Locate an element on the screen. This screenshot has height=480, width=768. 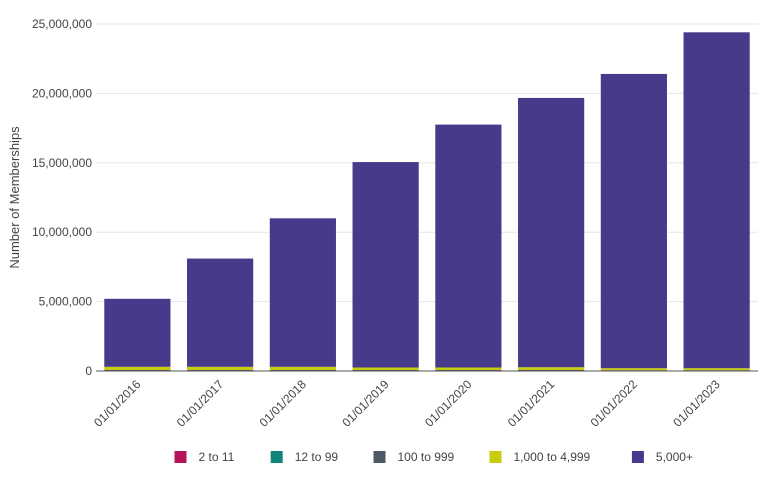
y-tick-label: 5,000,000 is located at coordinates (66, 302).